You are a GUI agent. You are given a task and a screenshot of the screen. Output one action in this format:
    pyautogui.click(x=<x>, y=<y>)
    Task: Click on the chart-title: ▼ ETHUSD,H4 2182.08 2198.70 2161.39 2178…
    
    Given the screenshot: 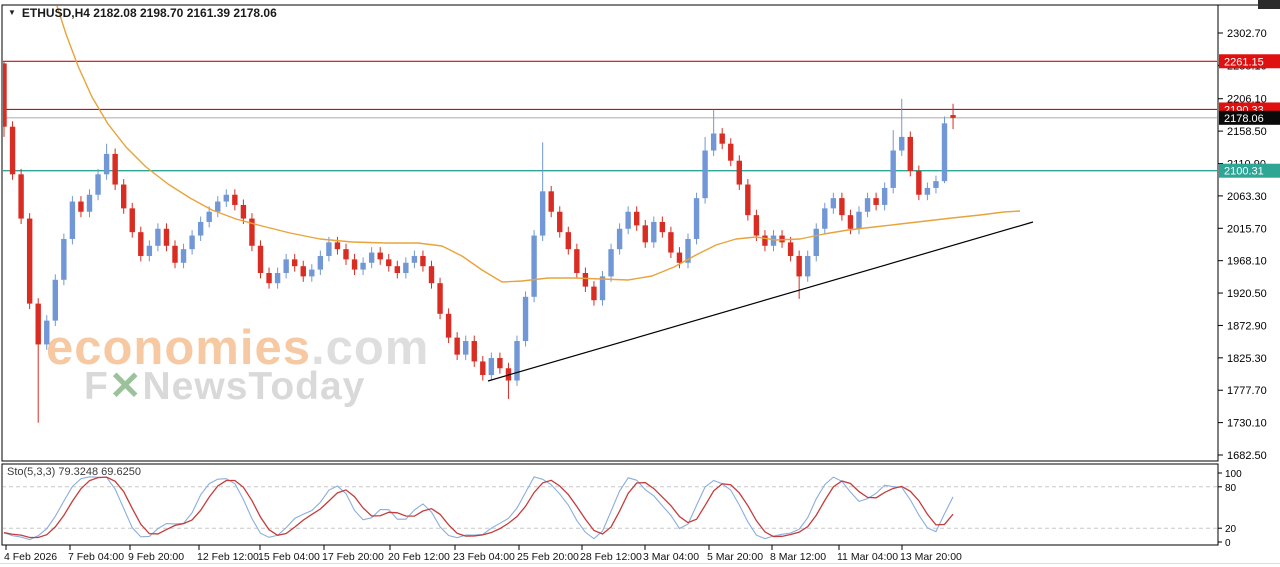 What is the action you would take?
    pyautogui.click(x=142, y=13)
    